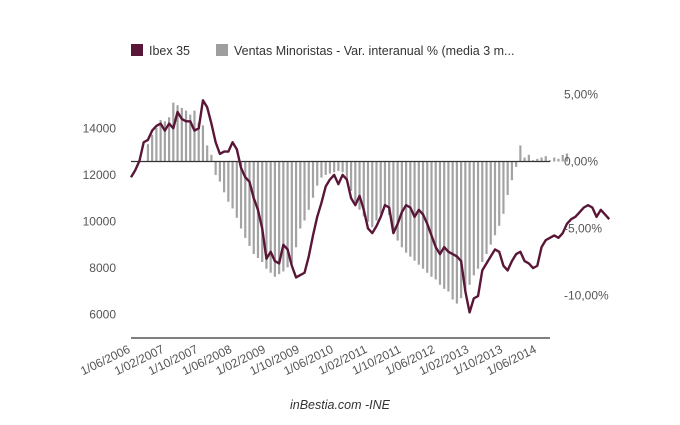 This screenshot has width=680, height=425. Describe the element at coordinates (102, 315) in the screenshot. I see `left-tick-label: 6000` at that location.